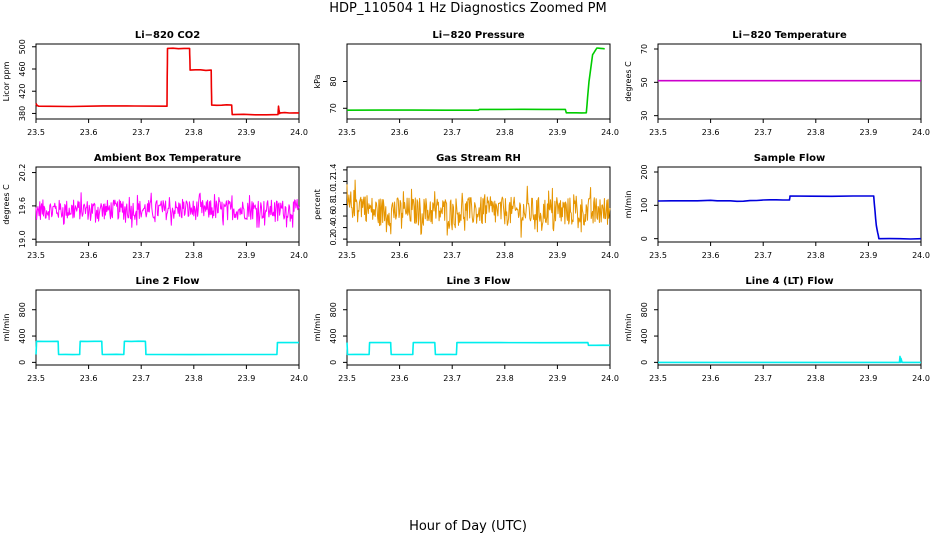 Image resolution: width=936 pixels, height=540 pixels. Describe the element at coordinates (921, 132) in the screenshot. I see `temperature-xtick-label: 24.0` at that location.